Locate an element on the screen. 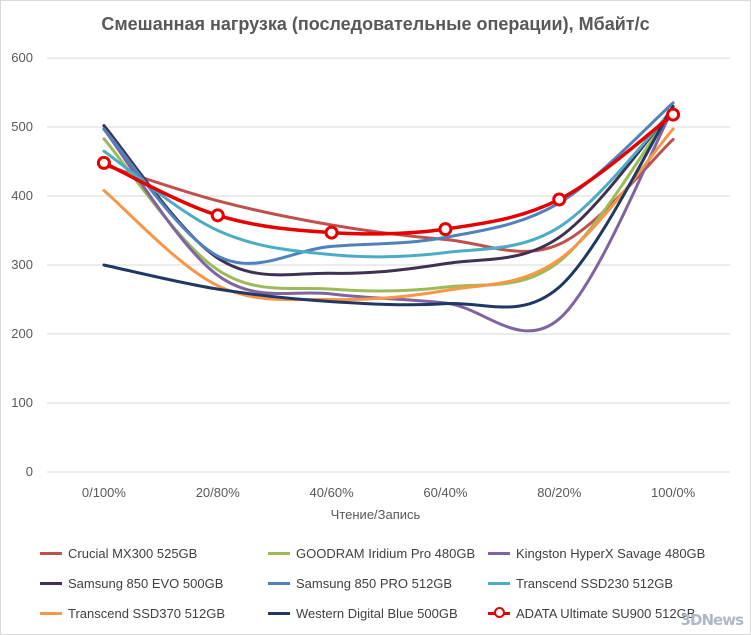  x-tick-labels: 0/100% 20/80% 40/60% 60/40% 80/20% 100/0% is located at coordinates (389, 492).